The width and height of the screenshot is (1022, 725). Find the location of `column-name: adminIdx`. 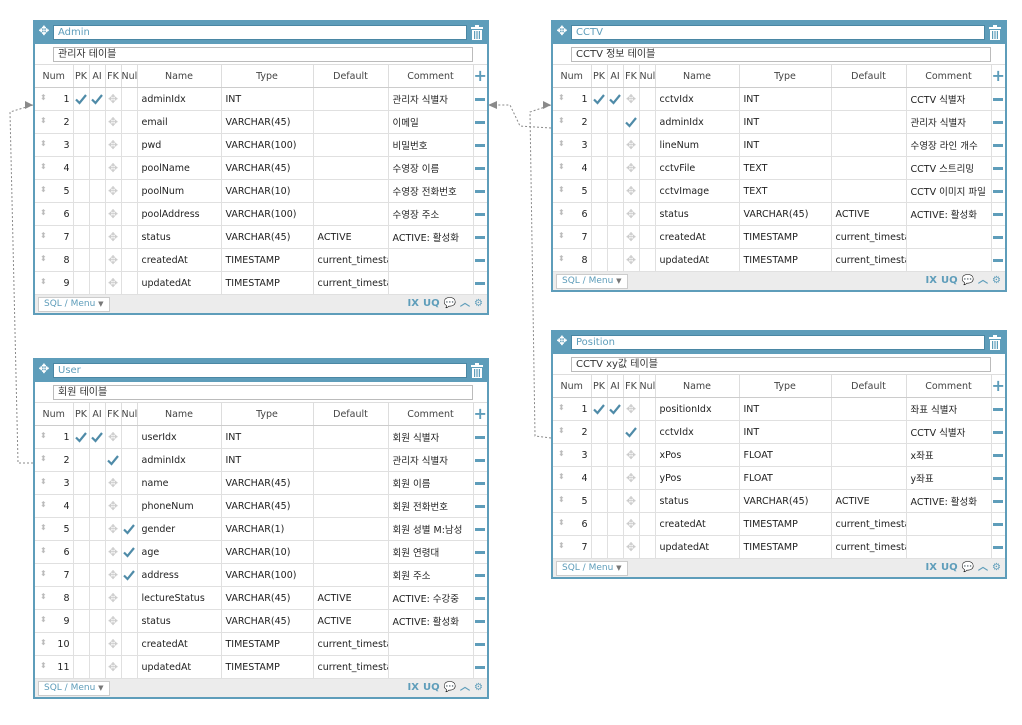

column-name: adminIdx is located at coordinates (179, 99).